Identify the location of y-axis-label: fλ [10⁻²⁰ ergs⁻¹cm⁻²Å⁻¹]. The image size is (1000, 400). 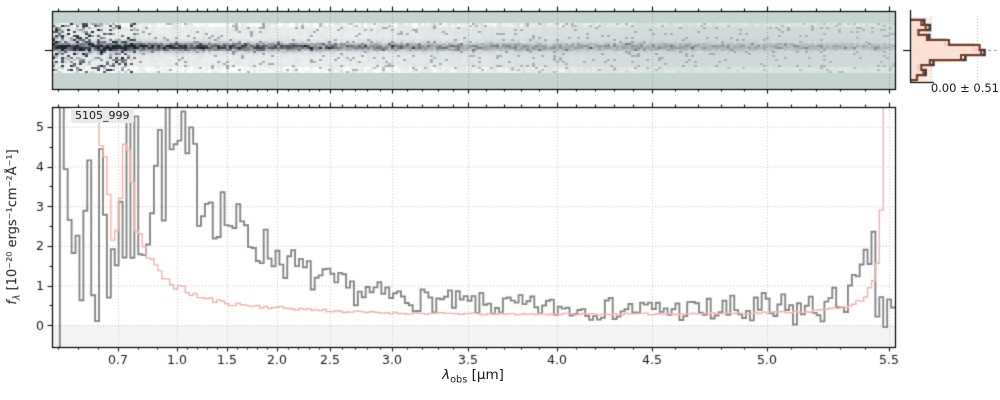
(14, 226).